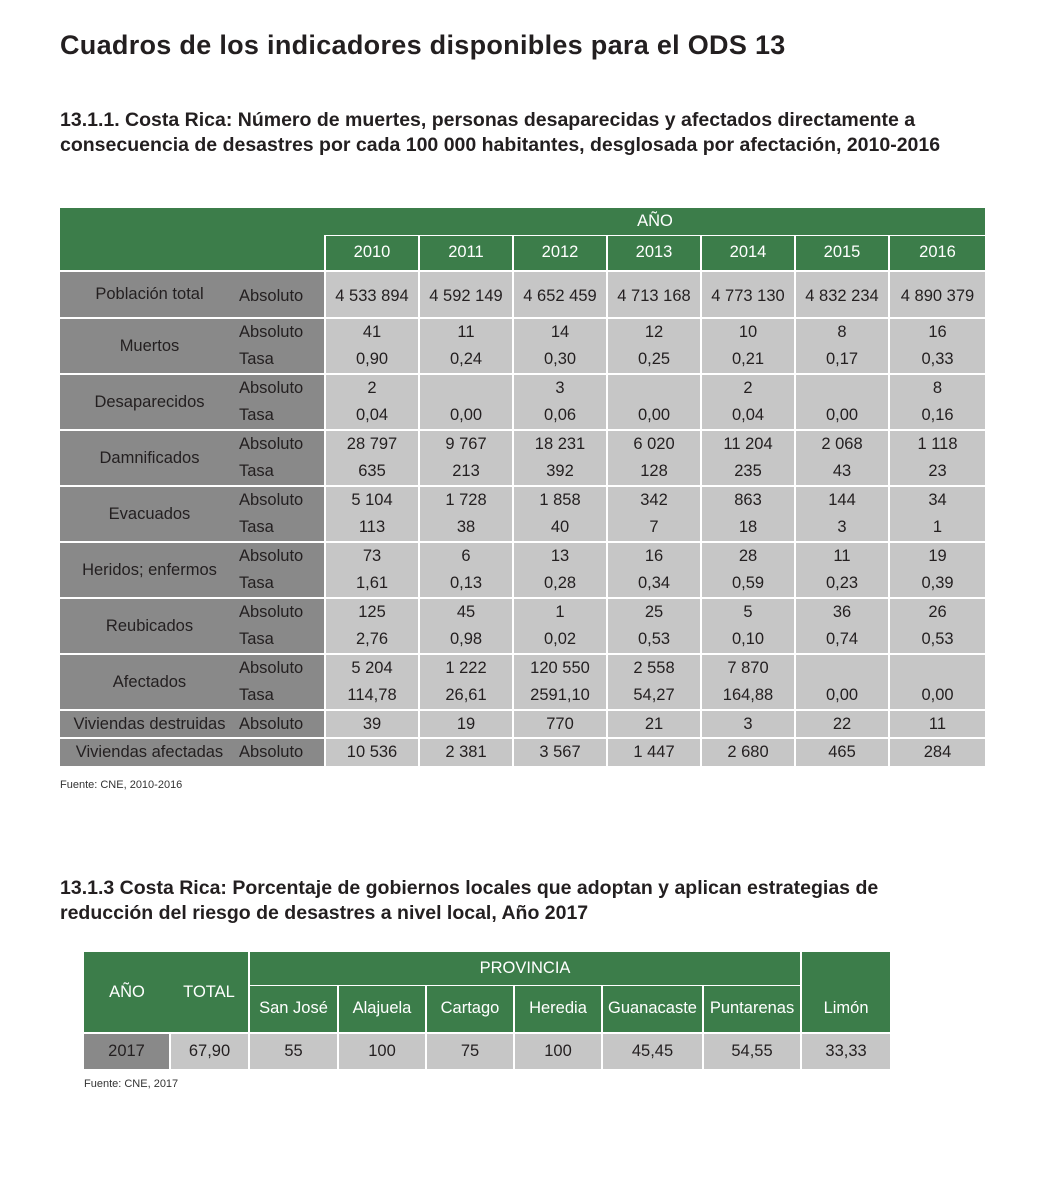  I want to click on row-category: Viviendas destruidas, so click(147, 723).